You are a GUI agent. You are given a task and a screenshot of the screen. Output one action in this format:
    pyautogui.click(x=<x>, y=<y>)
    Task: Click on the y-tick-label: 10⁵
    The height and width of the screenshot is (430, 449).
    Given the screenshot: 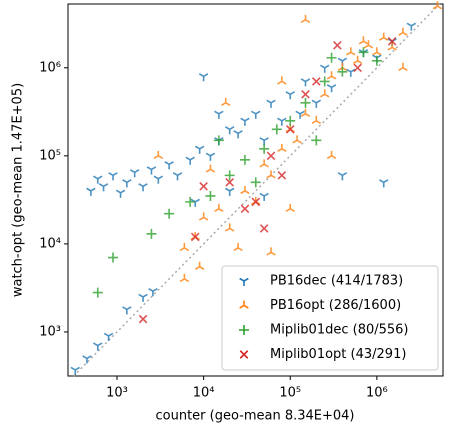 What is the action you would take?
    pyautogui.click(x=50, y=155)
    